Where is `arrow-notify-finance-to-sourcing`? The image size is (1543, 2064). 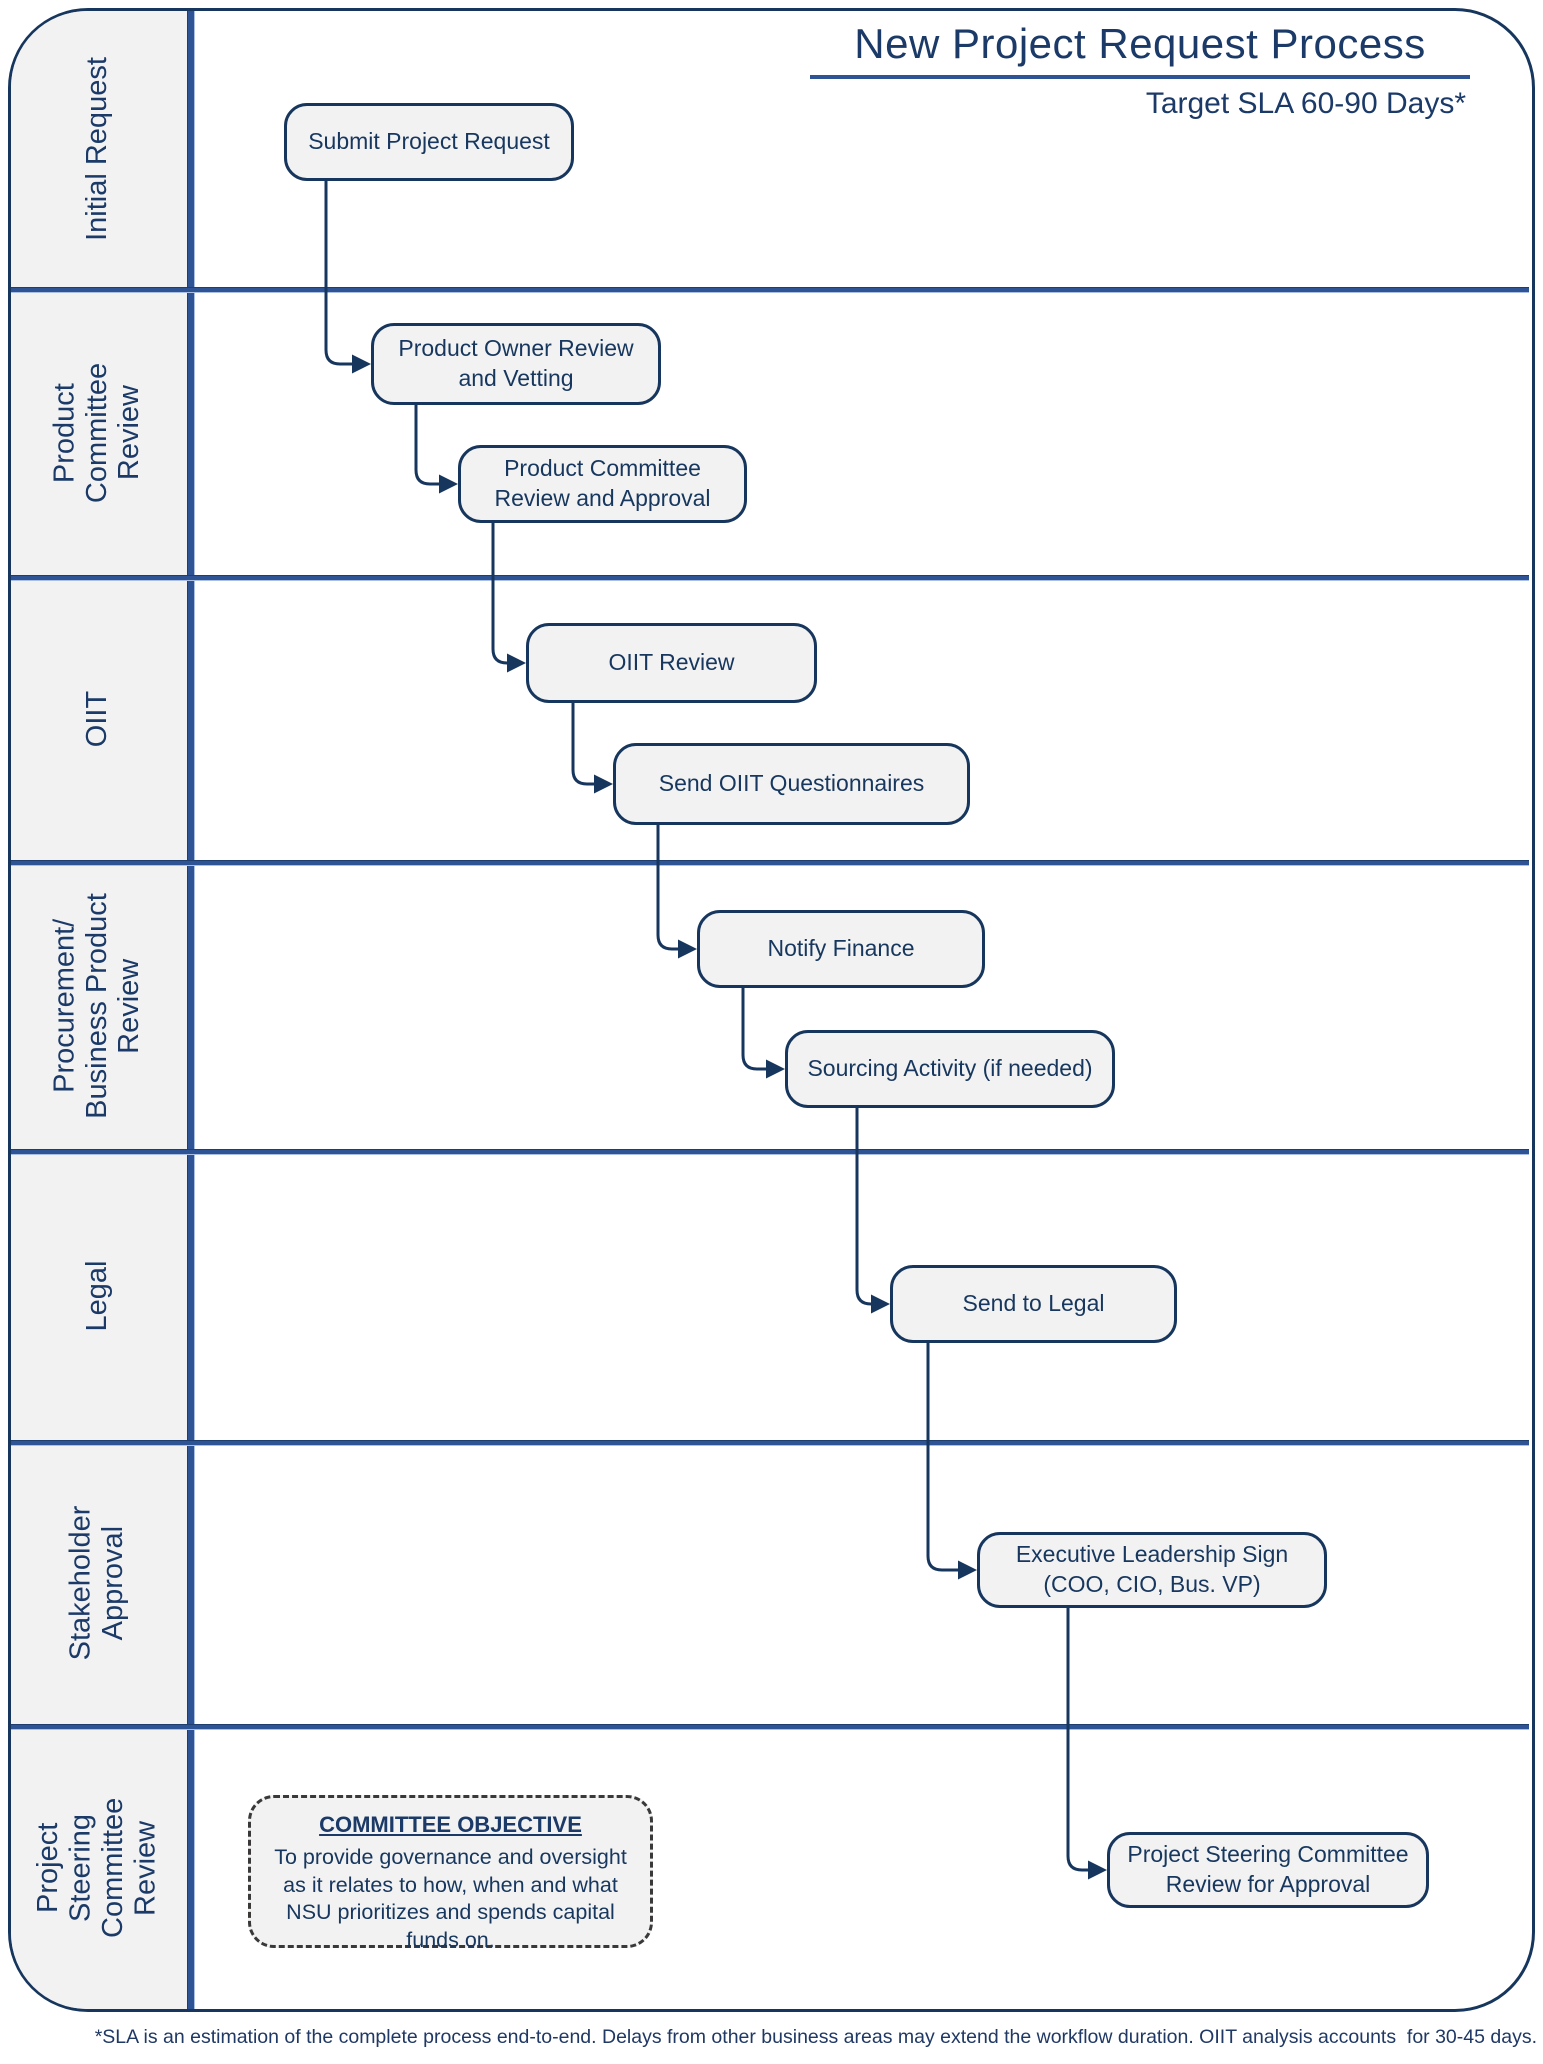
arrow-notify-finance-to-sourcing is located at coordinates (753, 1029).